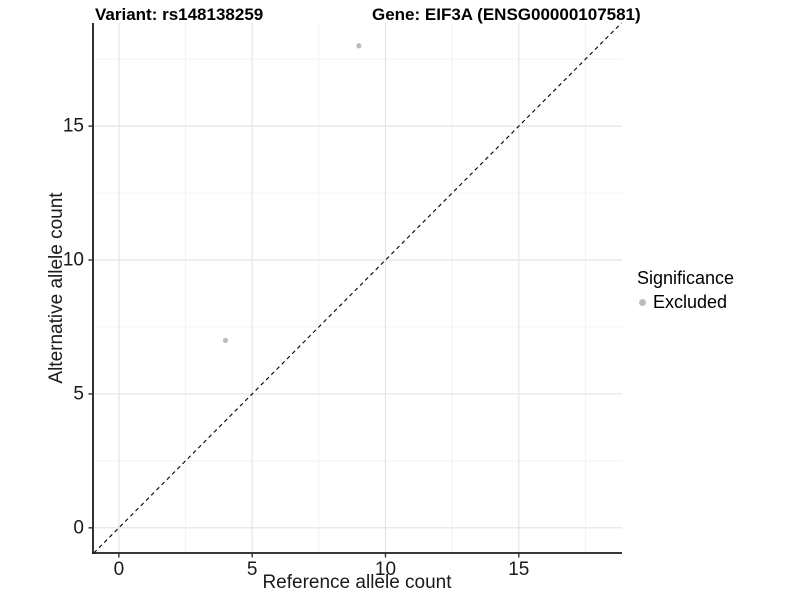  Describe the element at coordinates (73, 126) in the screenshot. I see `y-tick-label: 15` at that location.